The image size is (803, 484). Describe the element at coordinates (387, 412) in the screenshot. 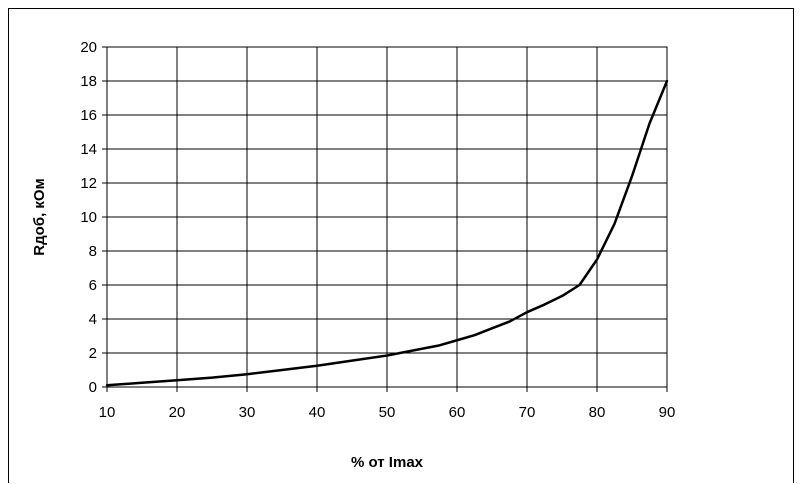

I see `x-tick-label: 50` at that location.